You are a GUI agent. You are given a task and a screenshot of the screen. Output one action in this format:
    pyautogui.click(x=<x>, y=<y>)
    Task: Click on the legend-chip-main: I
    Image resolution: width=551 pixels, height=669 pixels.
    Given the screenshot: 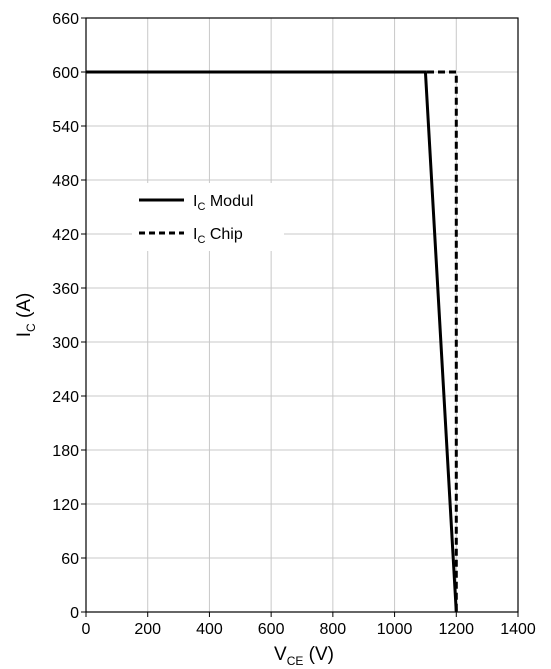 What is the action you would take?
    pyautogui.click(x=195, y=234)
    